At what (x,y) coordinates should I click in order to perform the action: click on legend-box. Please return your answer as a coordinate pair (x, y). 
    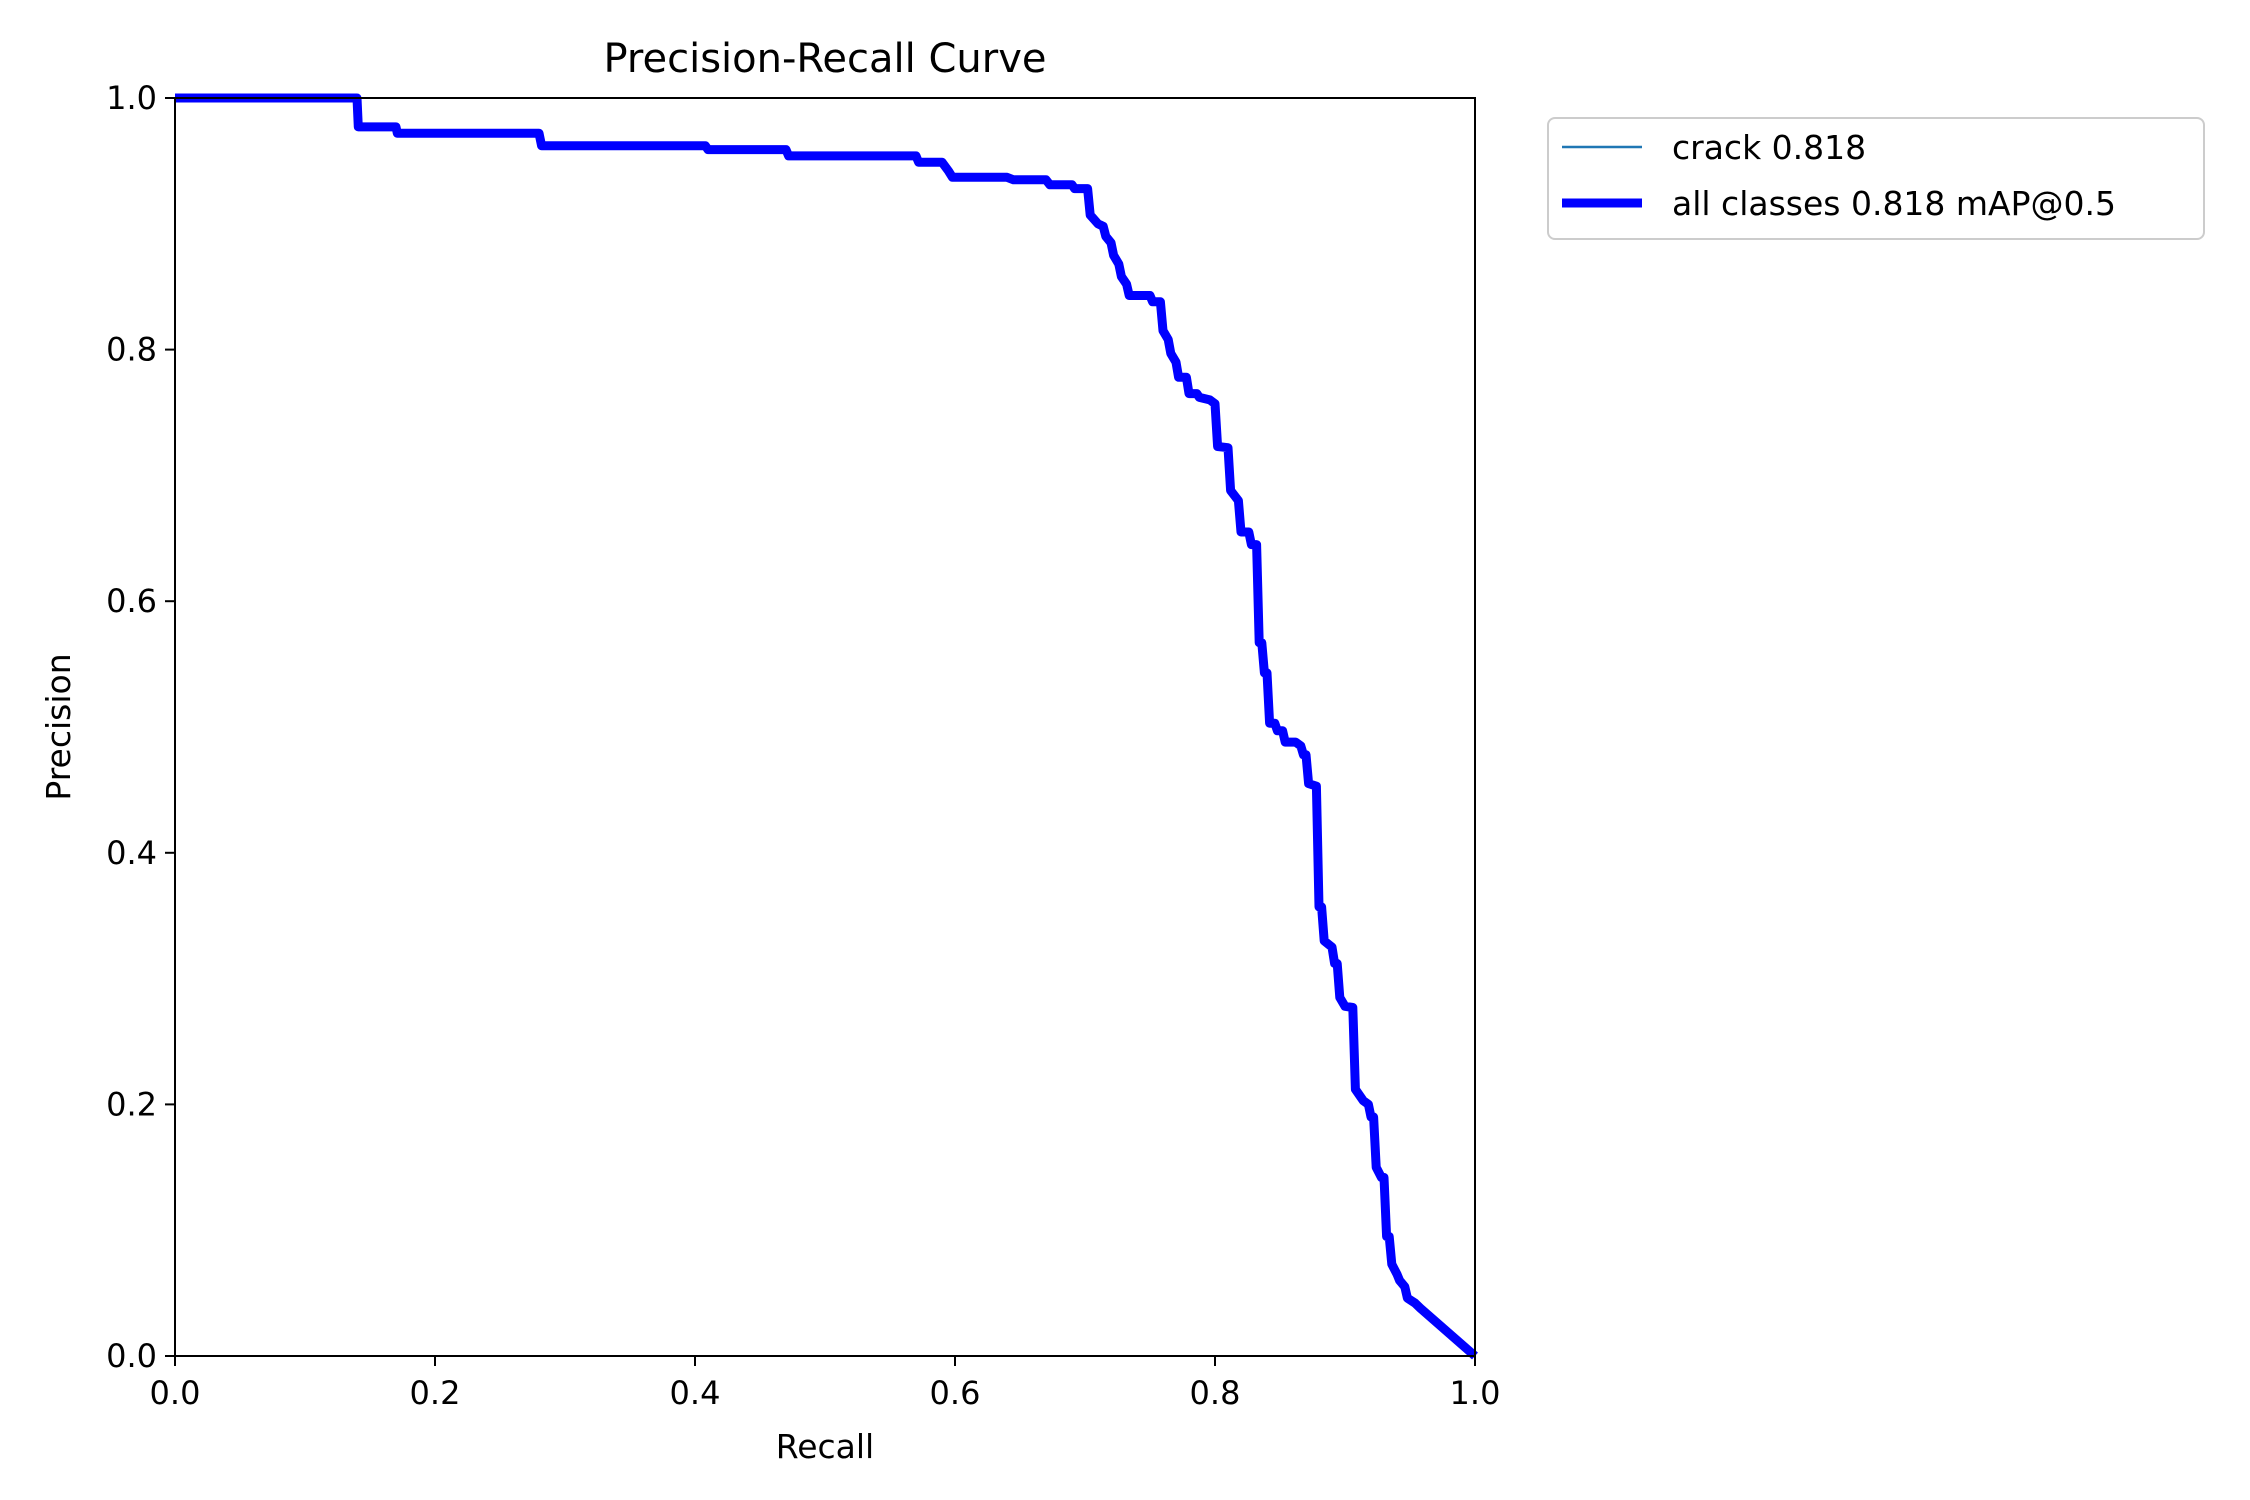
    Looking at the image, I should click on (1876, 178).